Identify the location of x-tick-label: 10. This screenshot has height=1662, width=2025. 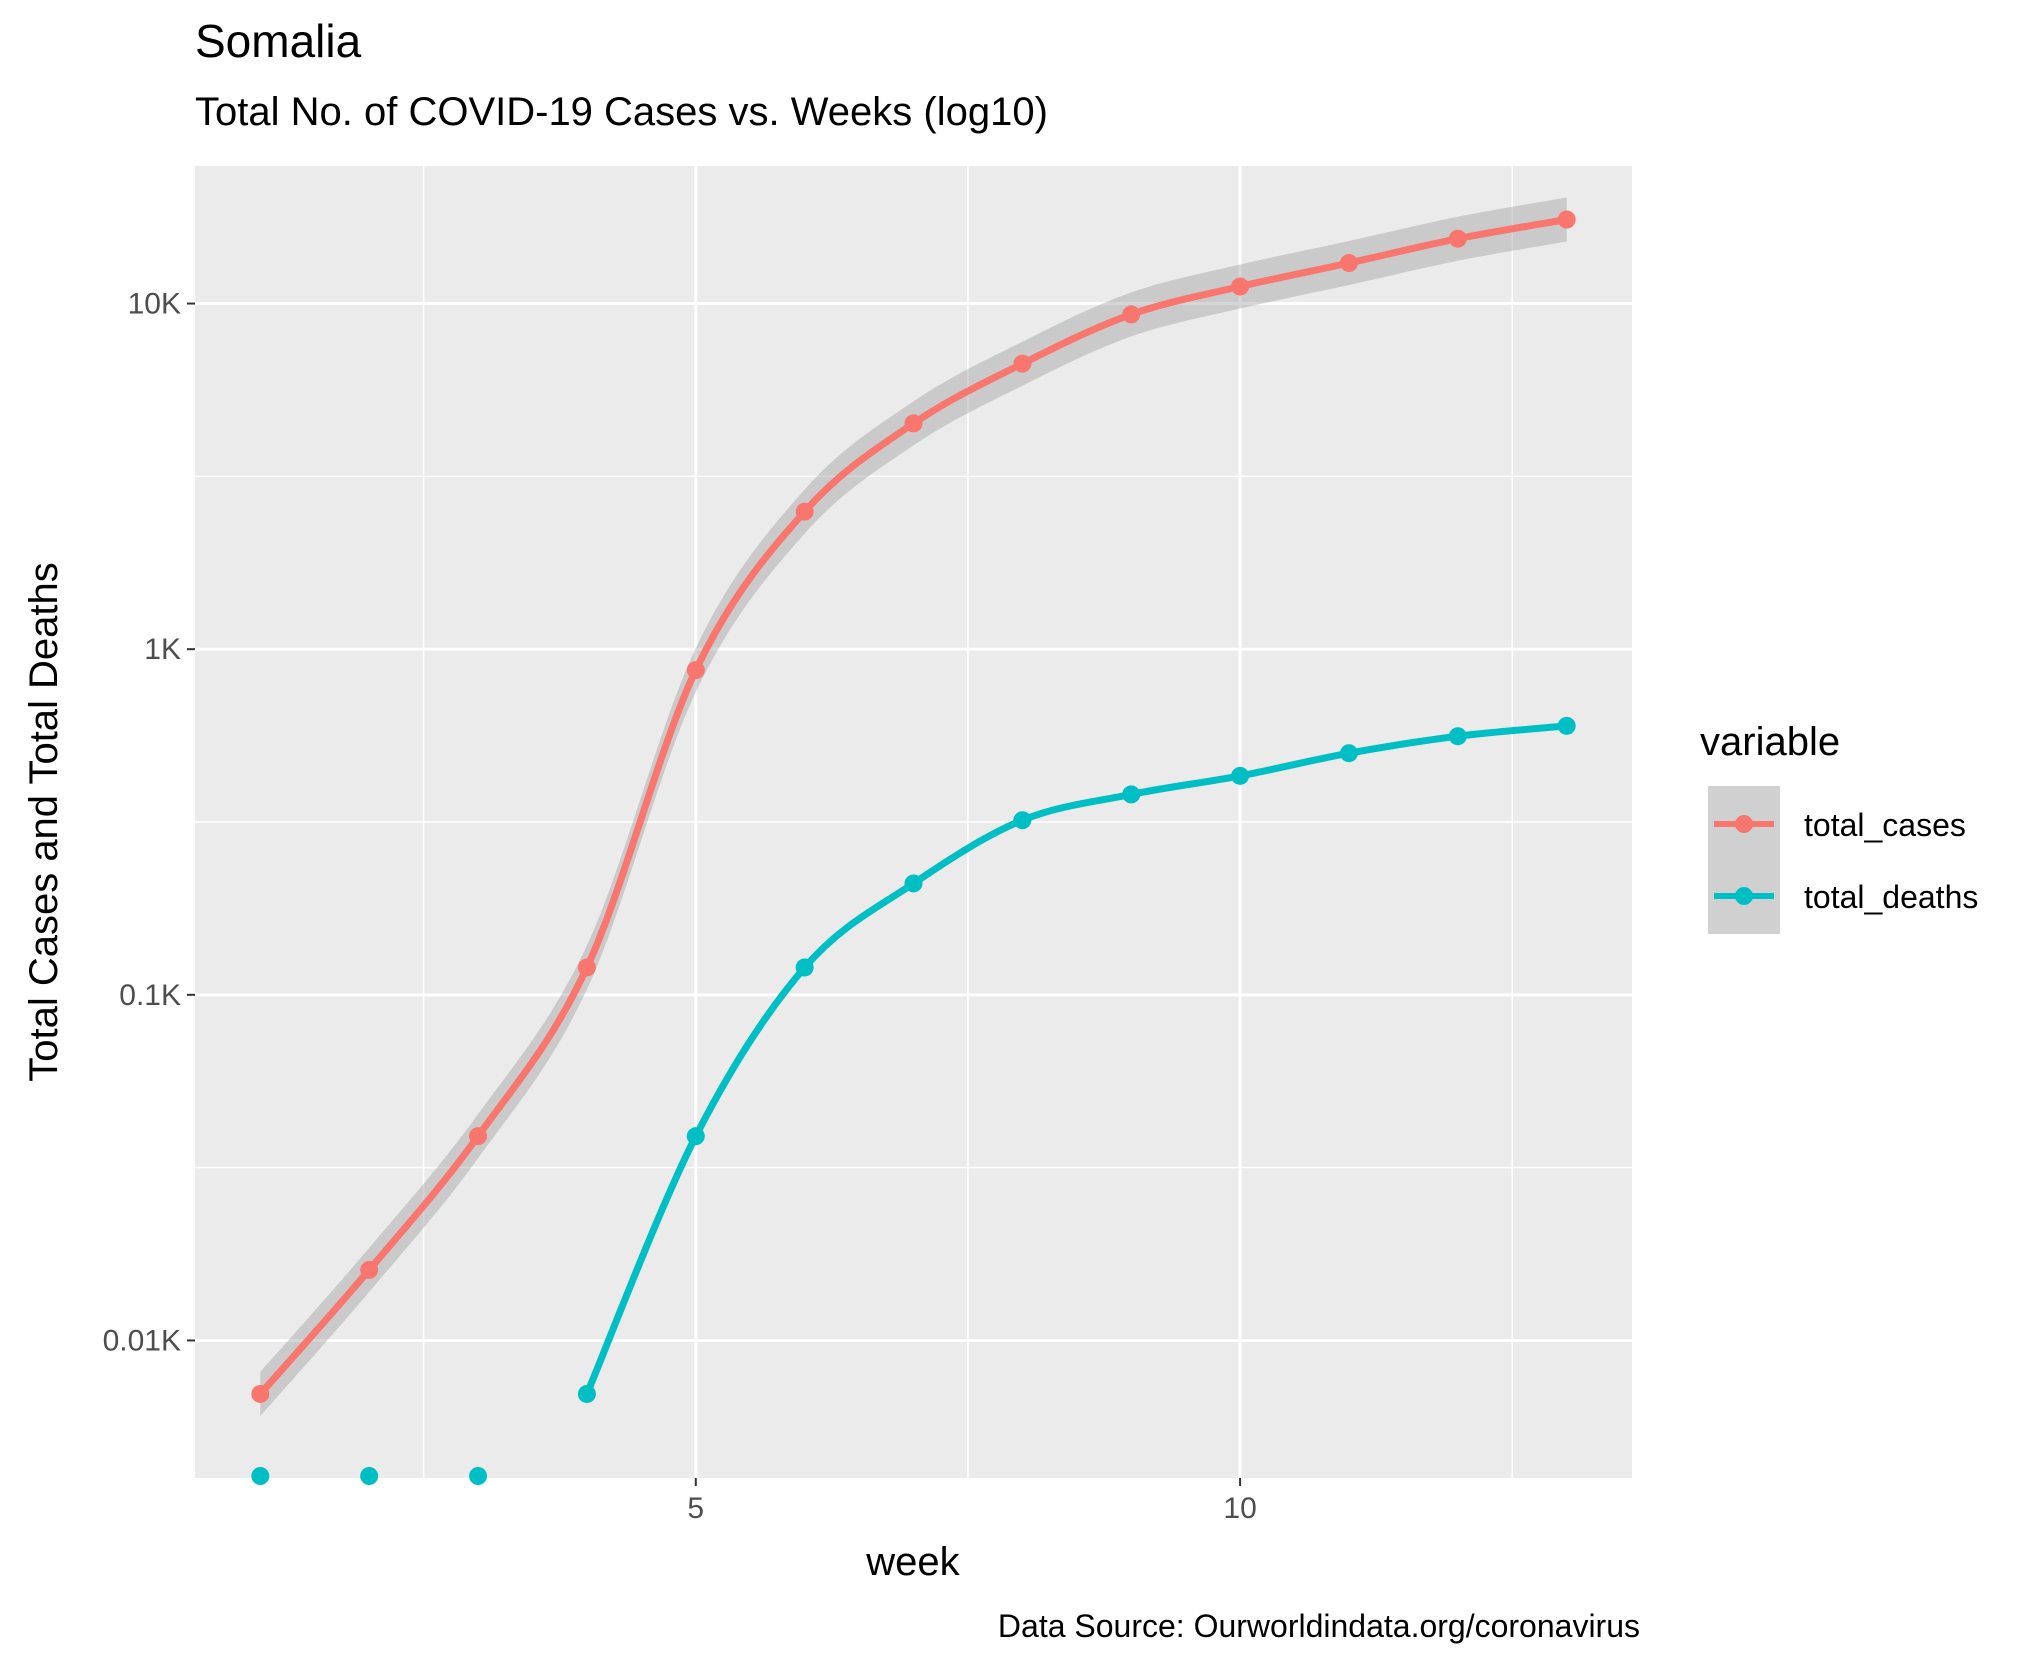
(1239, 1508).